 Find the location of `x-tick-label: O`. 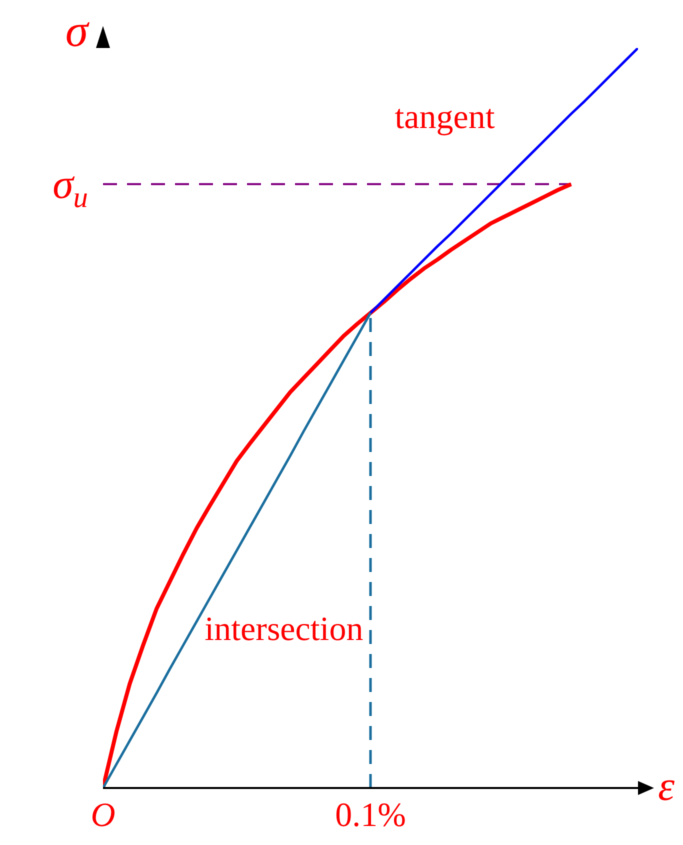

x-tick-label: O is located at coordinates (103, 815).